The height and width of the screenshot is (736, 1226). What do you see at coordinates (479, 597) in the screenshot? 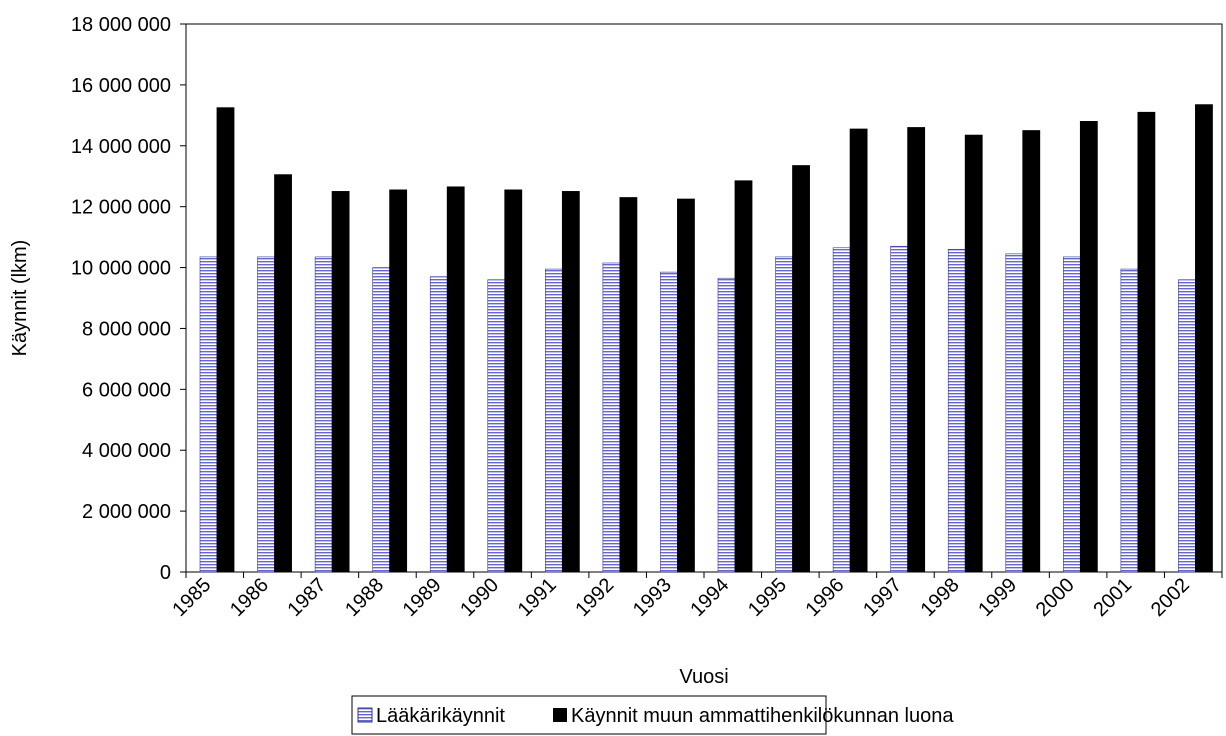
I see `x-tick-label: 1990` at bounding box center [479, 597].